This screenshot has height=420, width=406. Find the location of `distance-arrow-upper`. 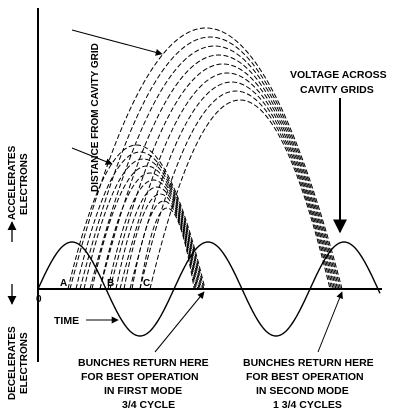

distance-arrow-upper is located at coordinates (117, 42).